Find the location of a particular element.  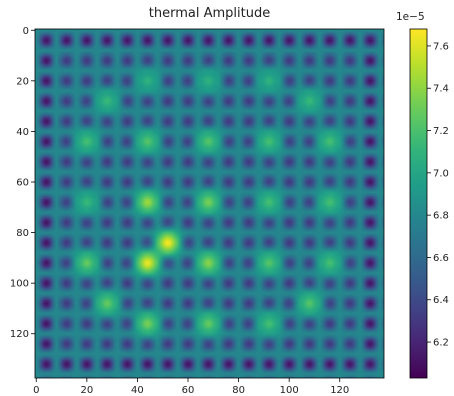

y-tick-label: 80 is located at coordinates (22, 233).